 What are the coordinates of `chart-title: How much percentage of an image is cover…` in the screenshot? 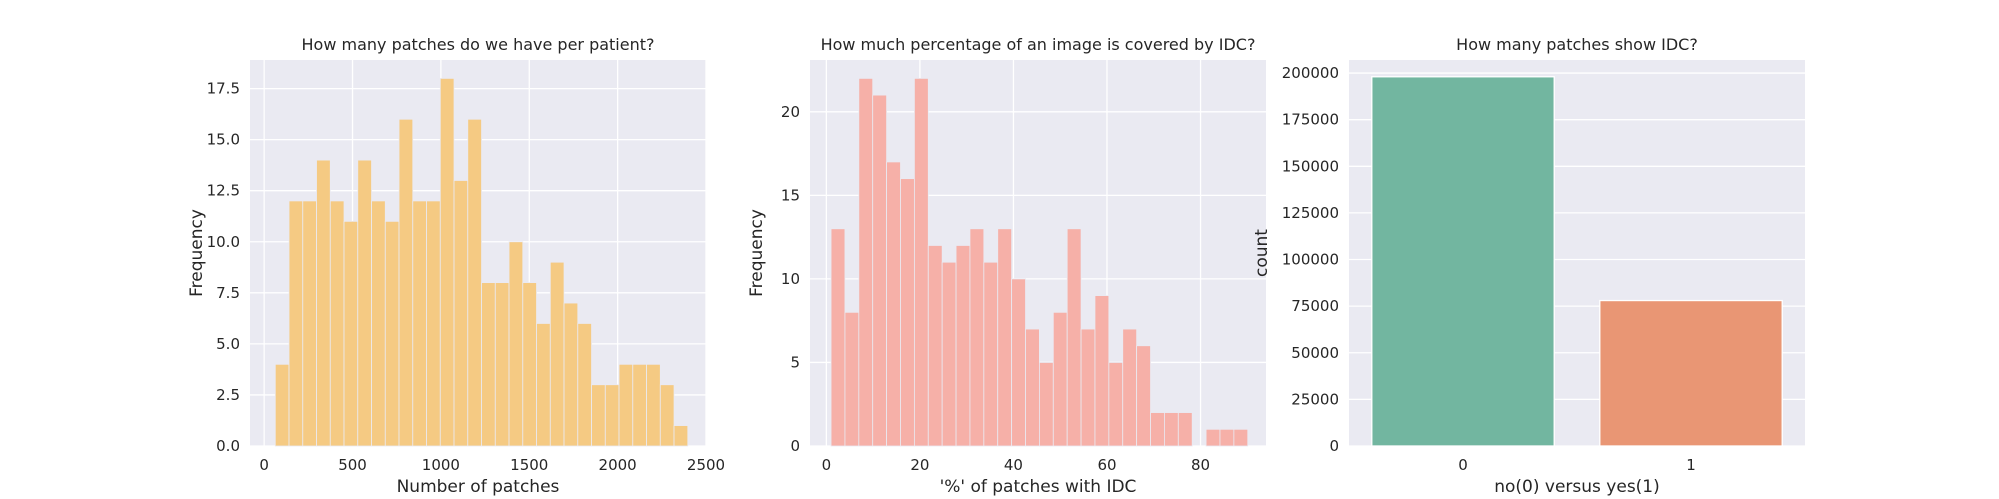 It's located at (1038, 44).